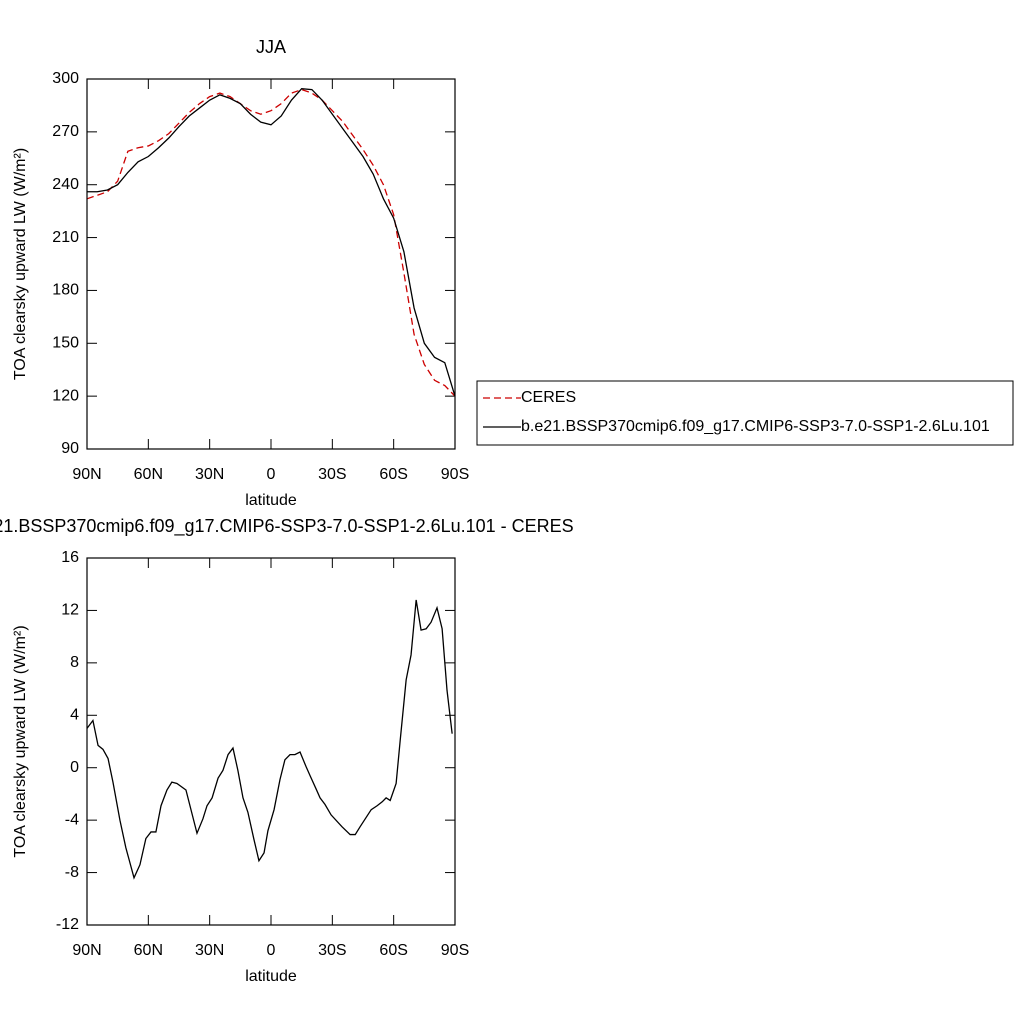  I want to click on y-tick-label: 270, so click(65, 131).